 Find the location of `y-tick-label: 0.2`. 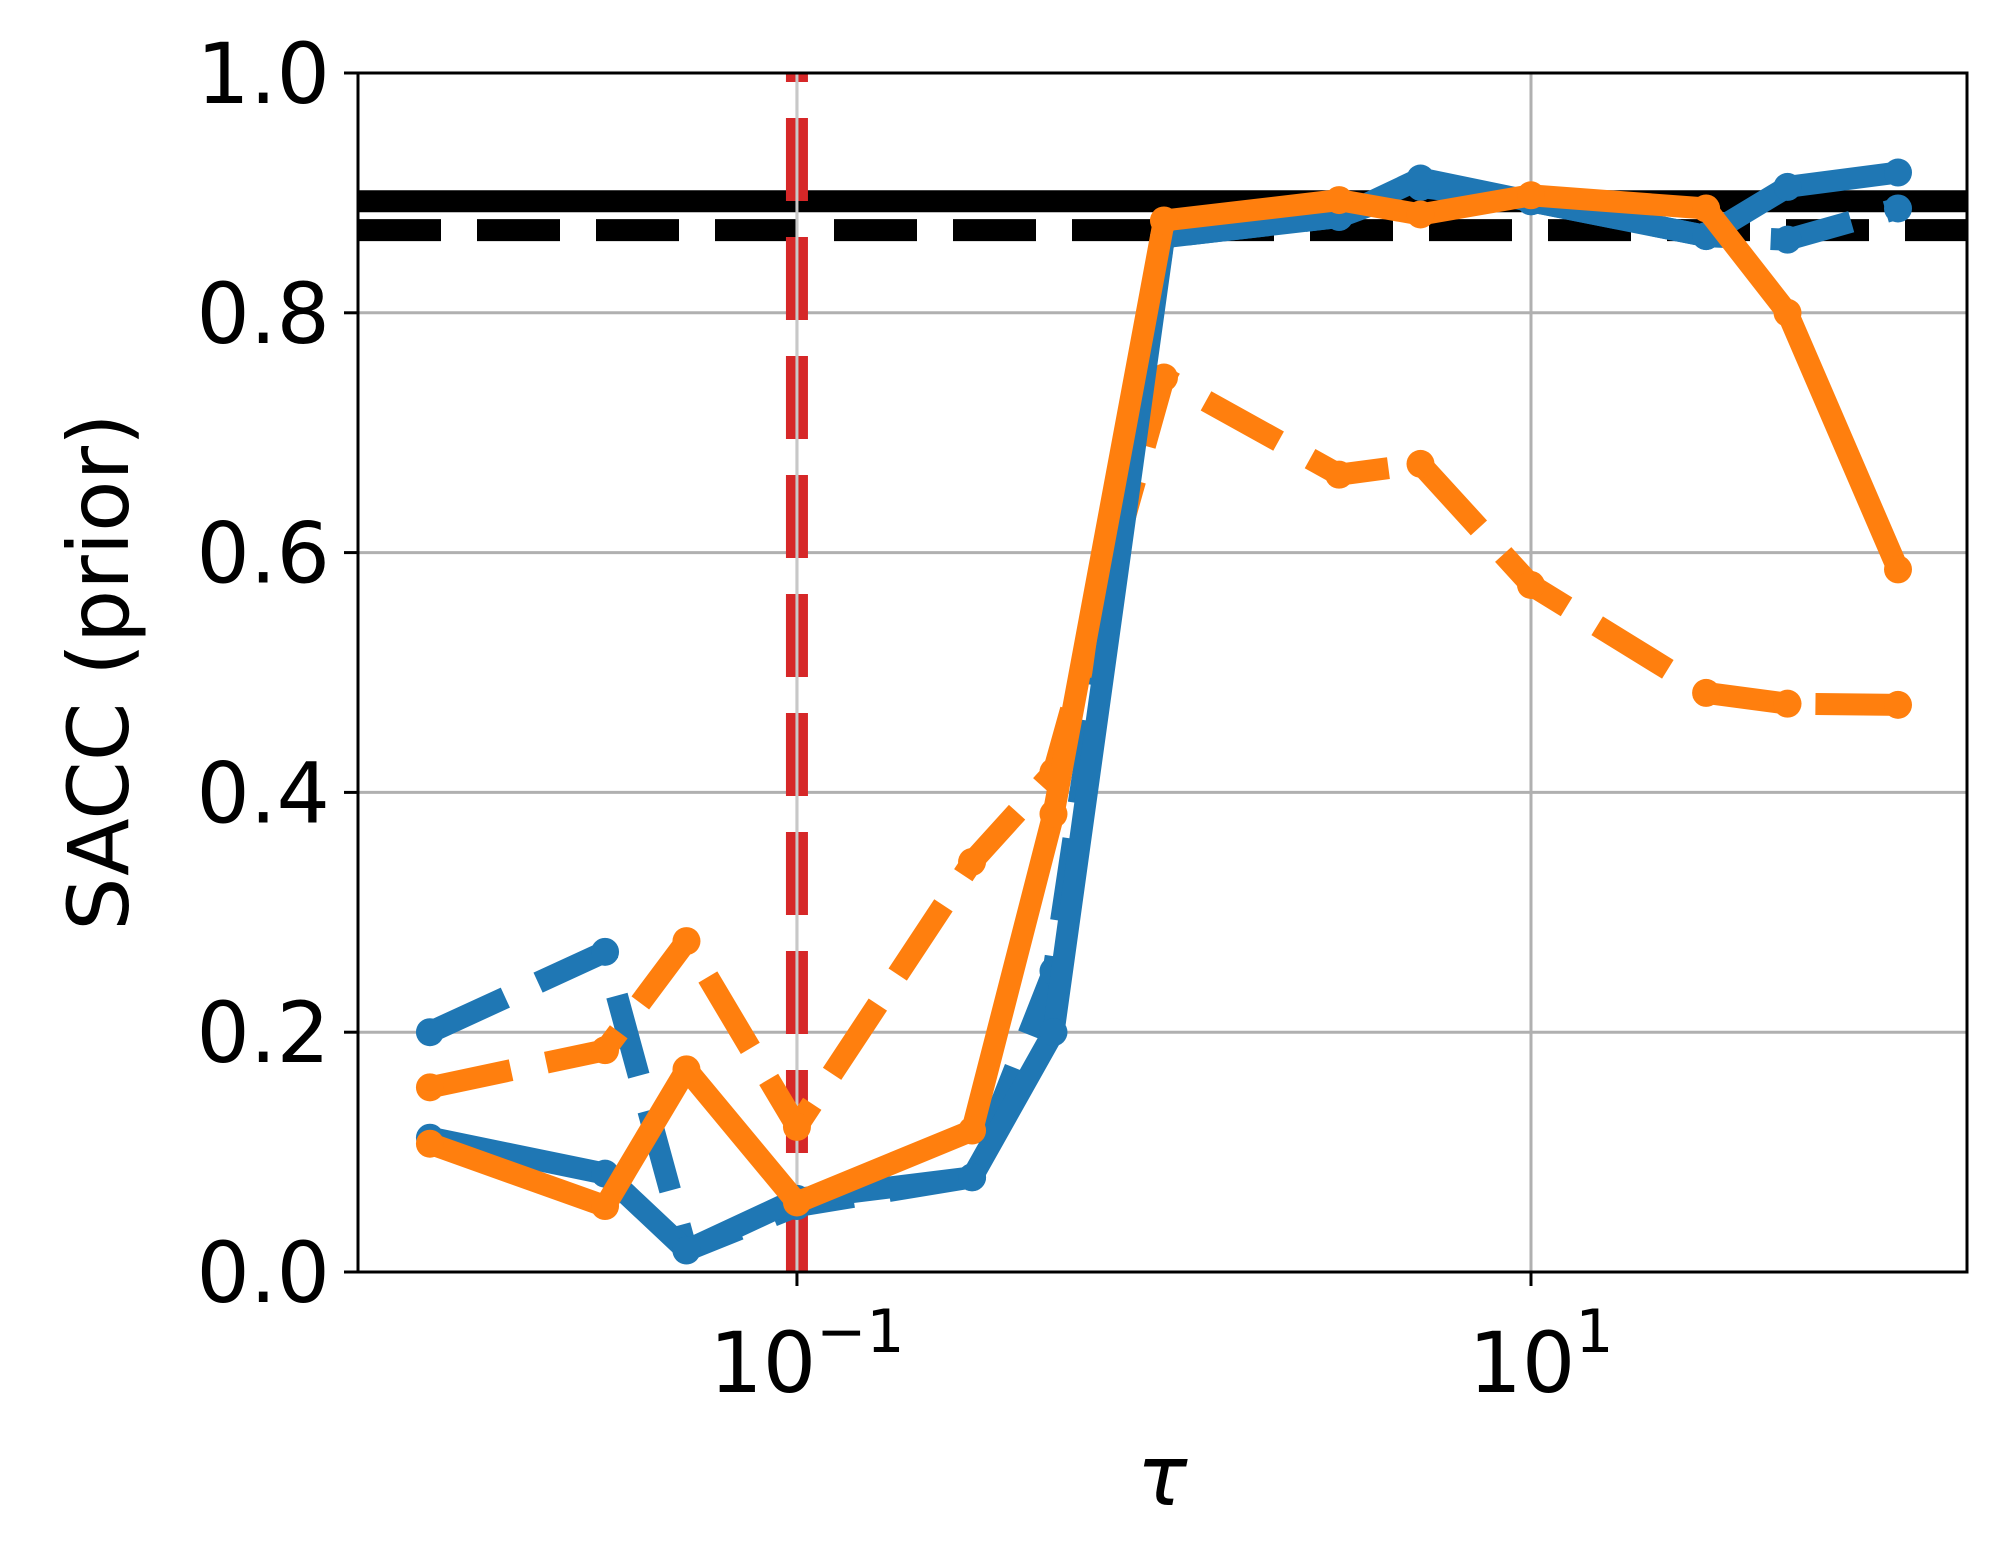

y-tick-label: 0.2 is located at coordinates (263, 1033).